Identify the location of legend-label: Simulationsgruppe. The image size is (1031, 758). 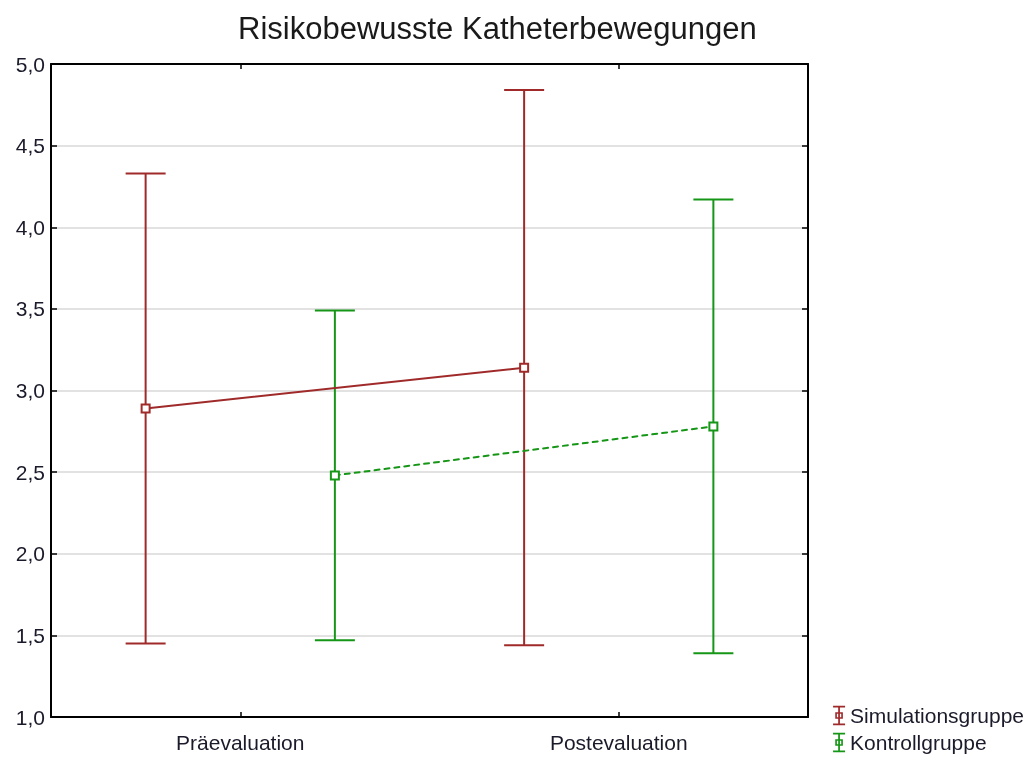
(937, 715).